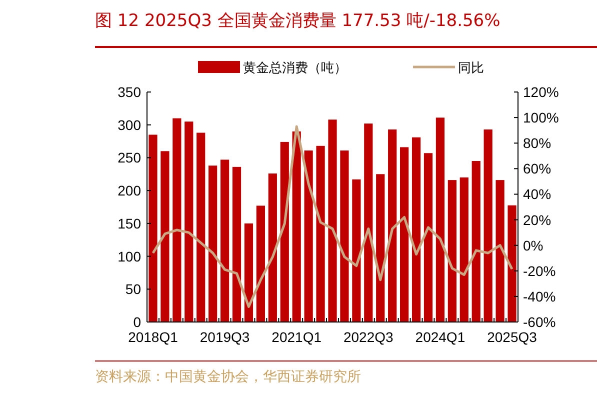  Describe the element at coordinates (297, 21) in the screenshot. I see `chart-title: 图 12 2025Q3 全国黄金消费量 177.53 吨/-18.56%` at that location.